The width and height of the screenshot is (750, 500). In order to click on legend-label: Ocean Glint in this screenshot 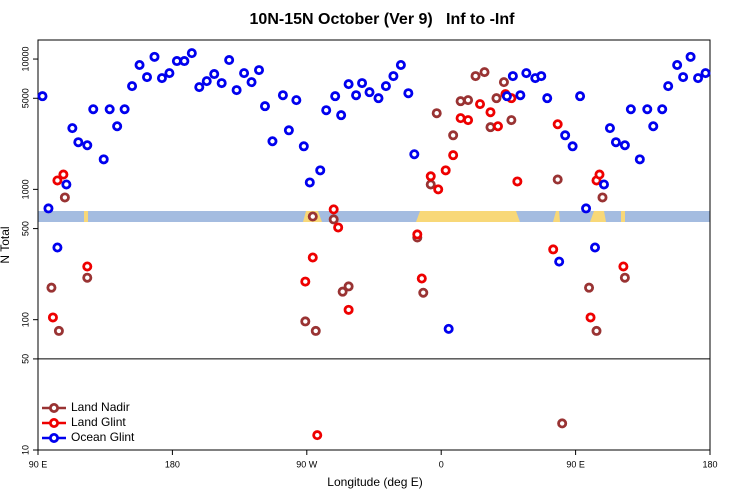, I will do `click(103, 437)`.